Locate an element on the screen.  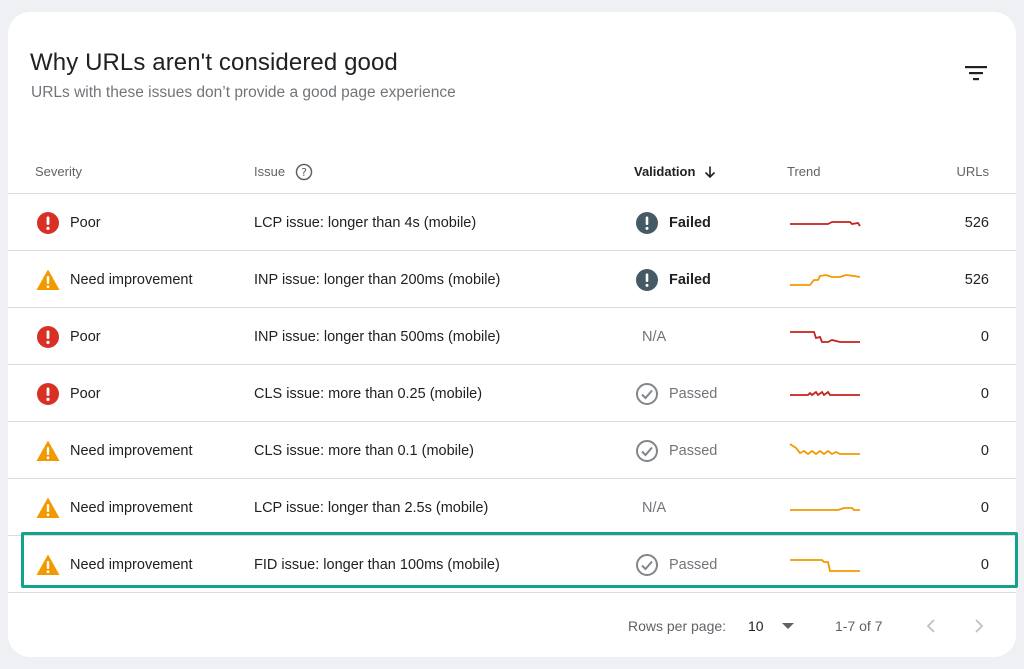
issue-cell: INP issue: longer than 200ms (mobile) is located at coordinates (377, 279).